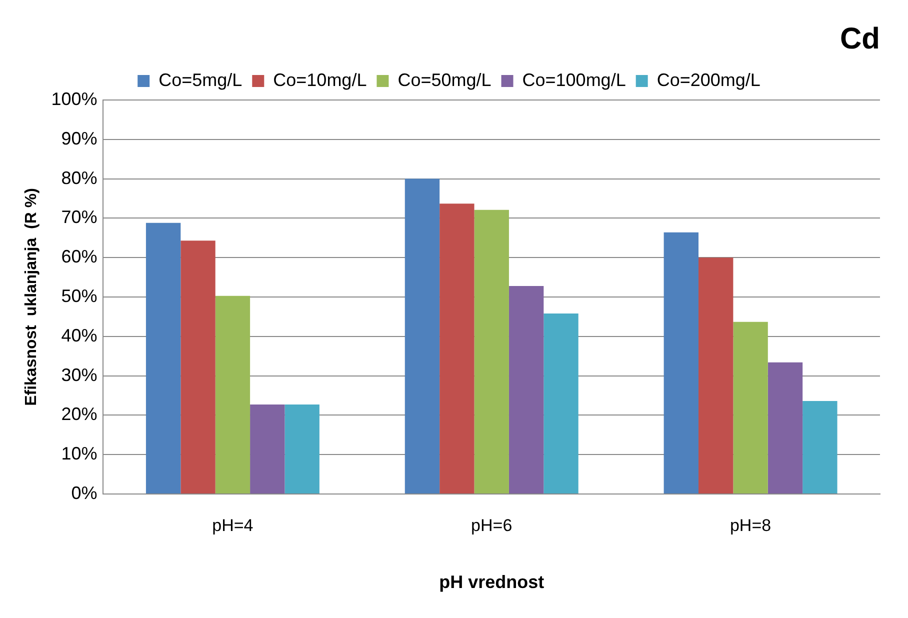 This screenshot has width=908, height=618. I want to click on y-tick-label: 10%, so click(79, 454).